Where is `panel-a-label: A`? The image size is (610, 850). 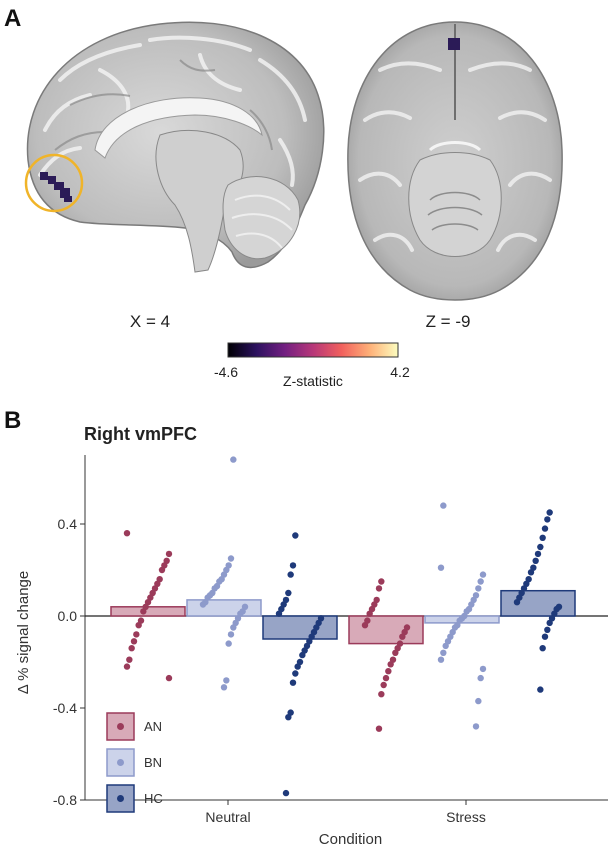 panel-a-label: A is located at coordinates (12, 18).